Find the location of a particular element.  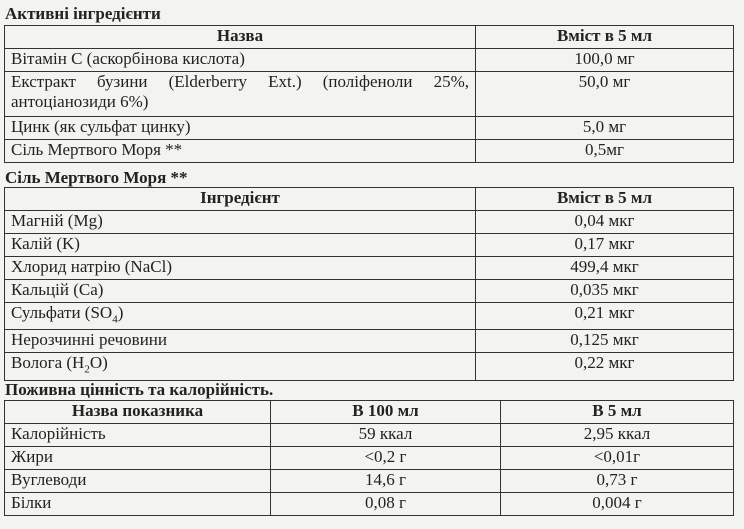

ingredient-value: 0,035 мкг is located at coordinates (604, 291).